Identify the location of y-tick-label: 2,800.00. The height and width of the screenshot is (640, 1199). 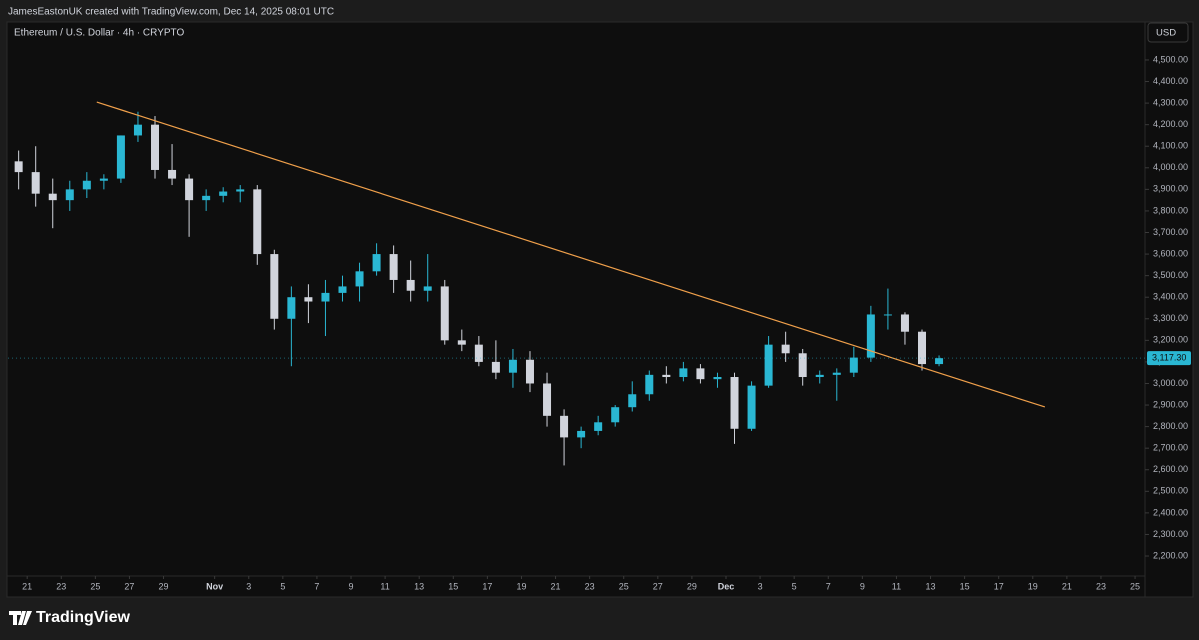
(1170, 426).